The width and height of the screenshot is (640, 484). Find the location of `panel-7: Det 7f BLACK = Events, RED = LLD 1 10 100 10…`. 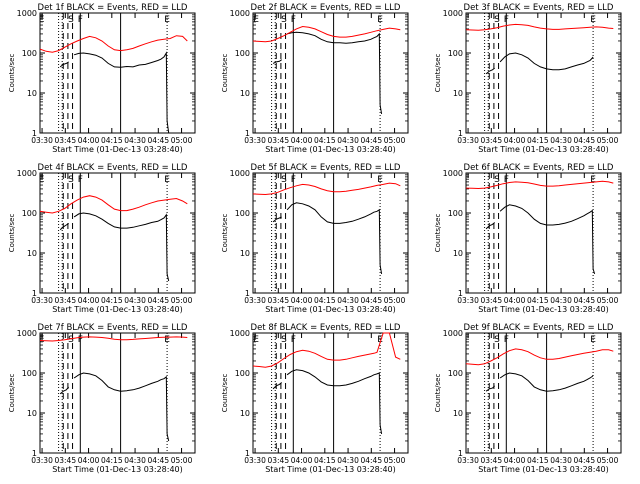

panel-7: Det 7f BLACK = Events, RED = LLD 1 10 100 10… is located at coordinates (102, 398).